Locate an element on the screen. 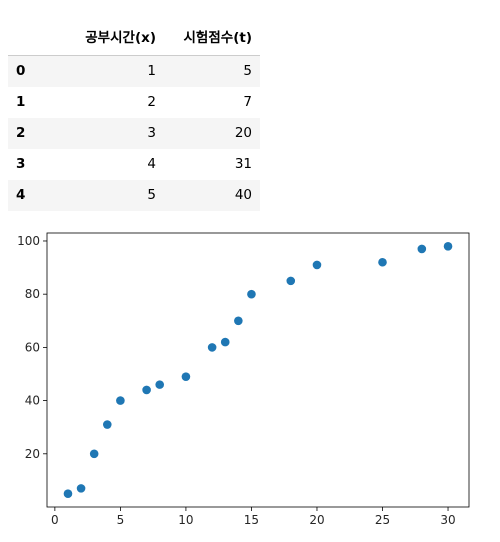 The height and width of the screenshot is (542, 500). cell-study-hours: 1 is located at coordinates (111, 72).